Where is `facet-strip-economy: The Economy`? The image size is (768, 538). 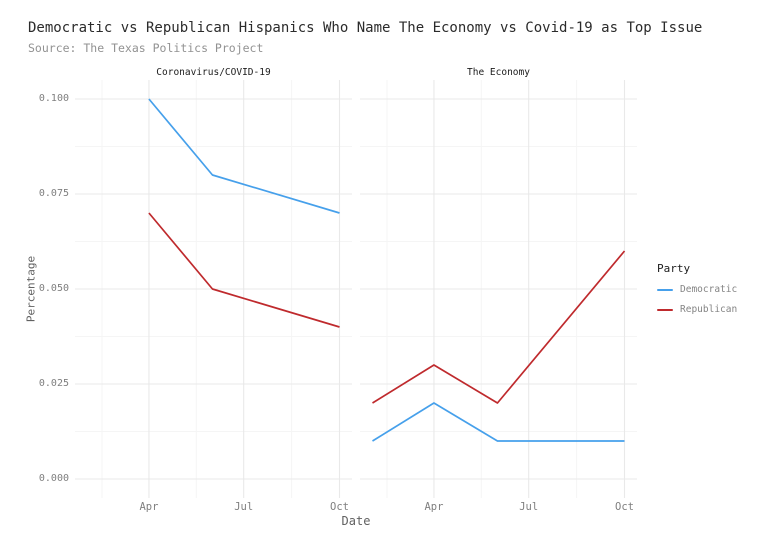 facet-strip-economy: The Economy is located at coordinates (498, 72).